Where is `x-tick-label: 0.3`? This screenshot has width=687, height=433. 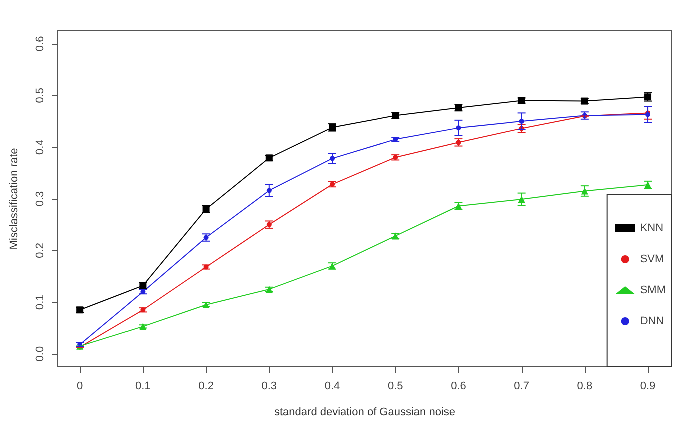
x-tick-label: 0.3 is located at coordinates (270, 386).